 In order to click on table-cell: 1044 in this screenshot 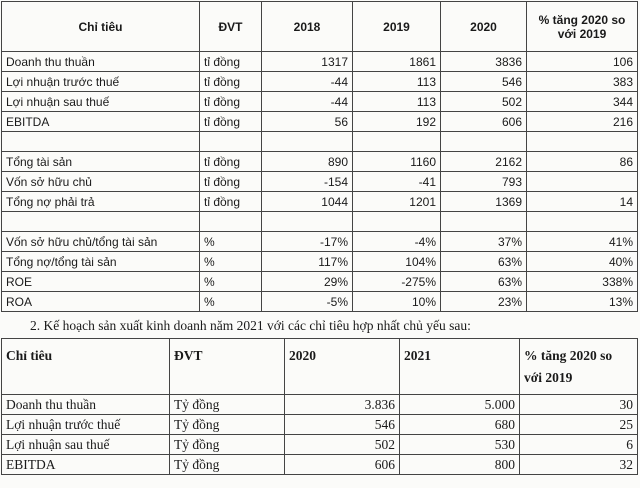, I will do `click(307, 201)`.